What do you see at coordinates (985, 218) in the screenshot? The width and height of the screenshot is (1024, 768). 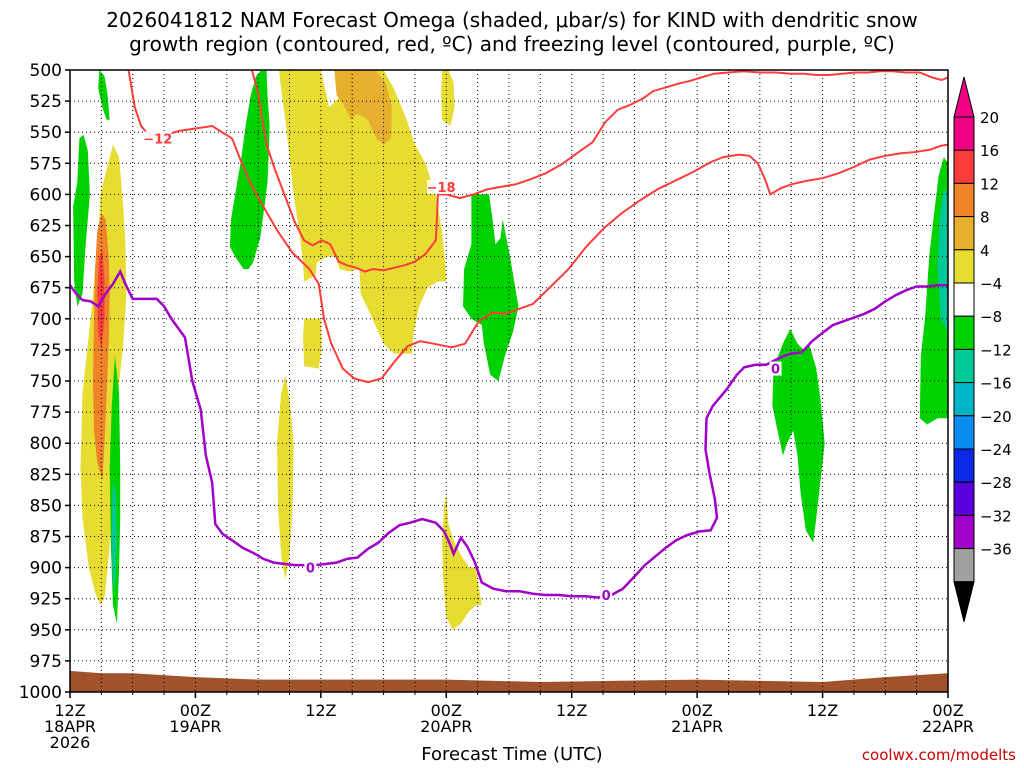 I see `colorbar-label: 8` at bounding box center [985, 218].